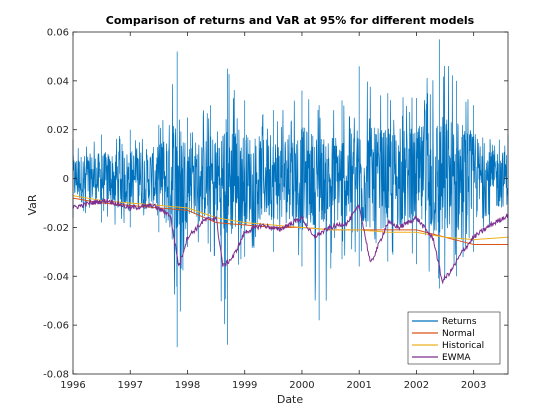 The width and height of the screenshot is (560, 420). I want to click on y-tick-label: -0.08, so click(56, 375).